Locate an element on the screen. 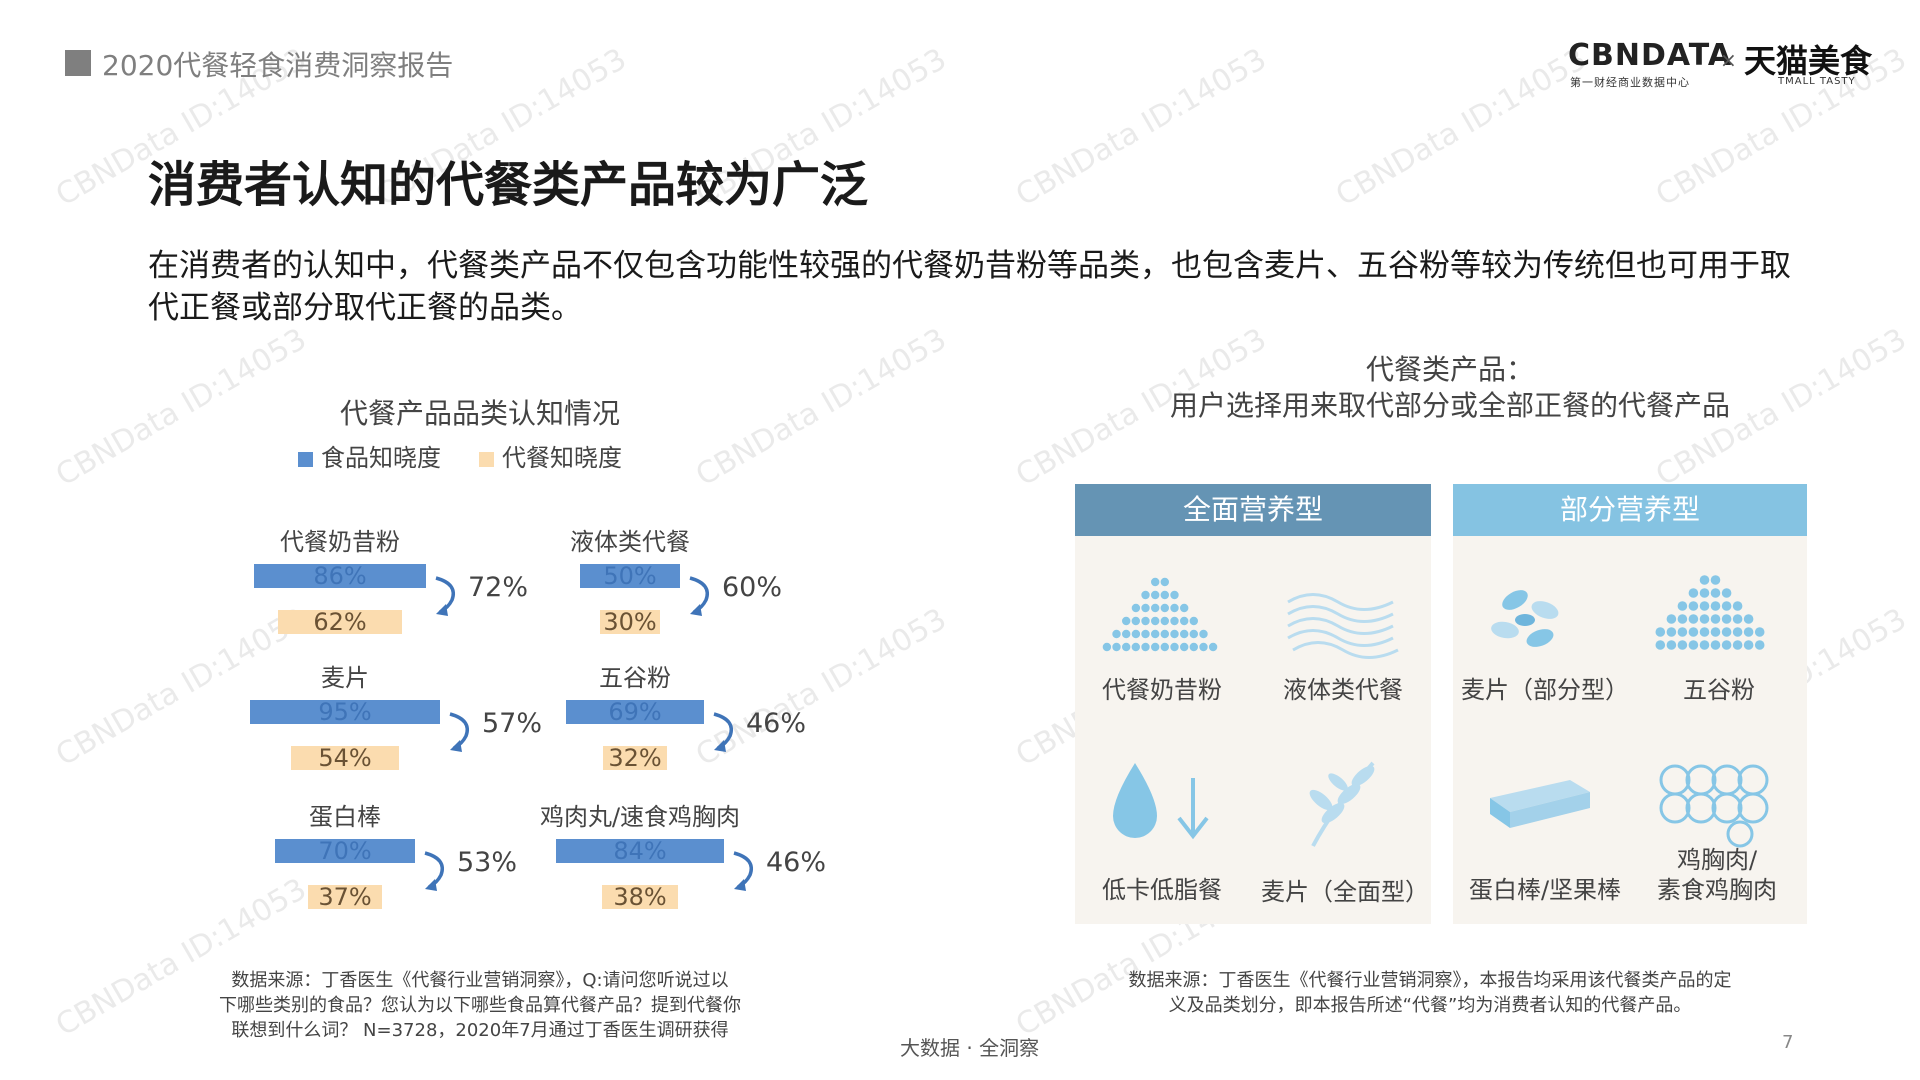 This screenshot has height=1080, width=1920. wheat-leaf-icon is located at coordinates (1342, 804).